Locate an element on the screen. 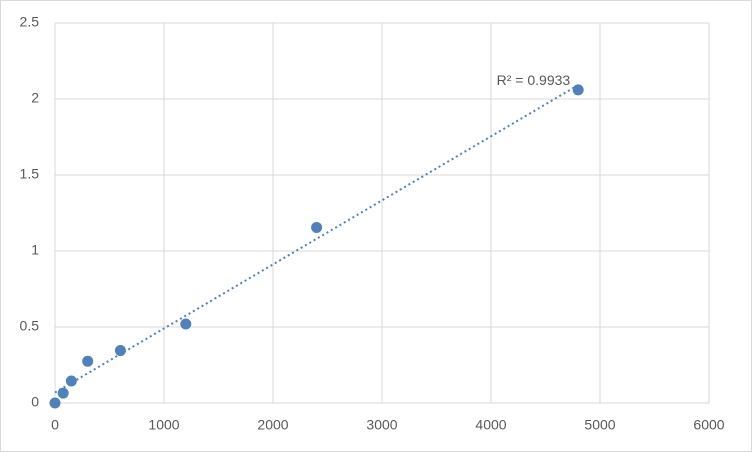 The width and height of the screenshot is (752, 452). x-tick-label: 6000 is located at coordinates (708, 425).